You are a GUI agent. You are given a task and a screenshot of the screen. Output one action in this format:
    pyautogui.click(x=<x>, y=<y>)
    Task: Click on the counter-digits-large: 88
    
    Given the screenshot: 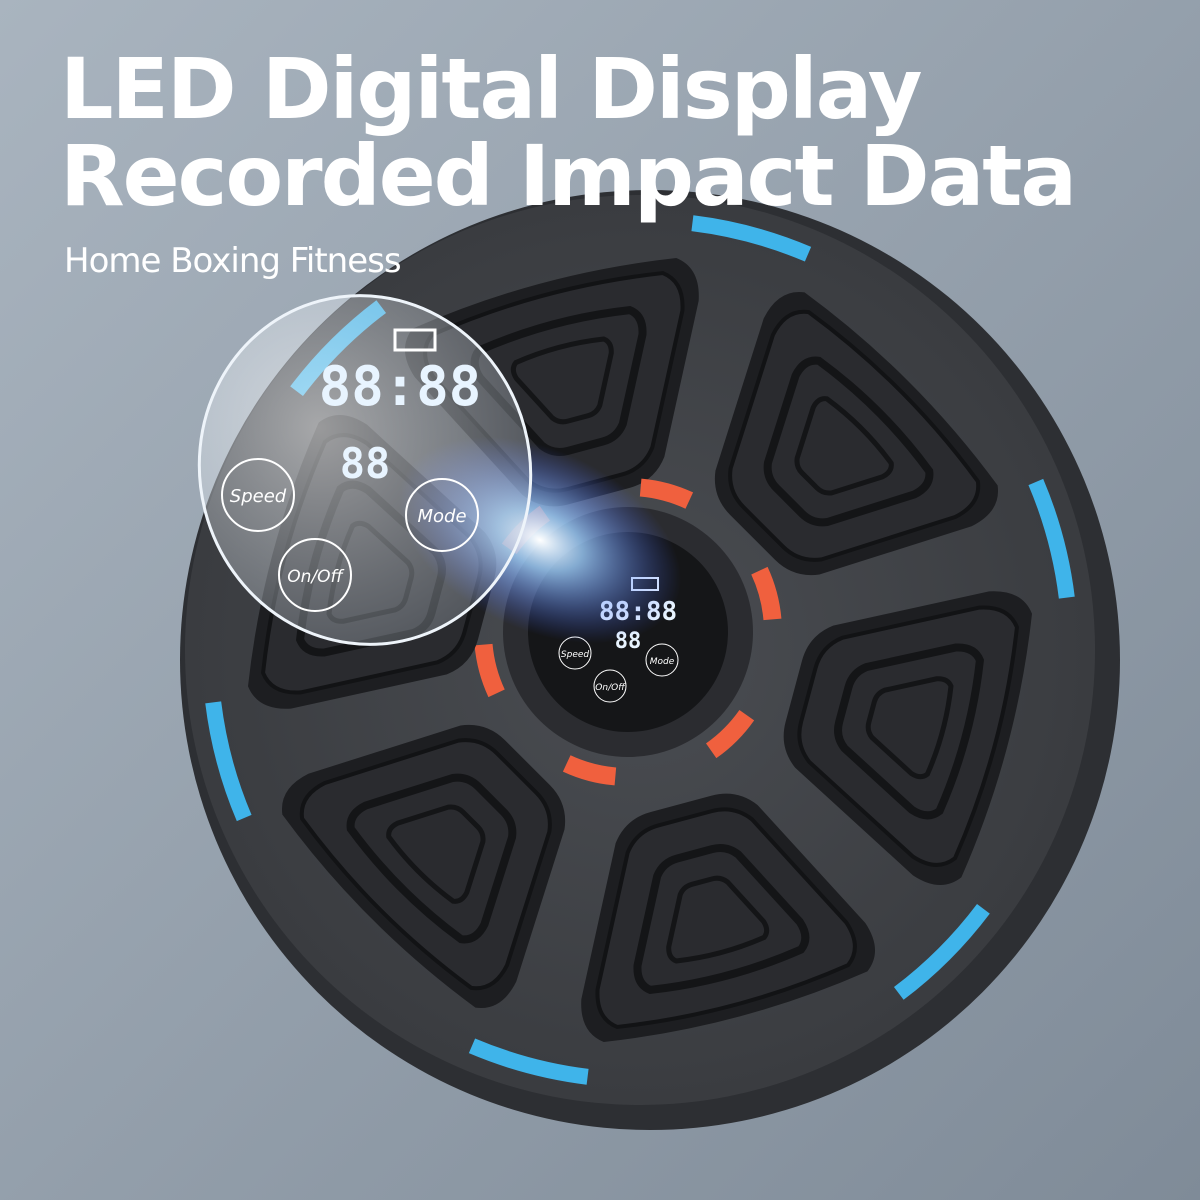 What is the action you would take?
    pyautogui.click(x=365, y=463)
    